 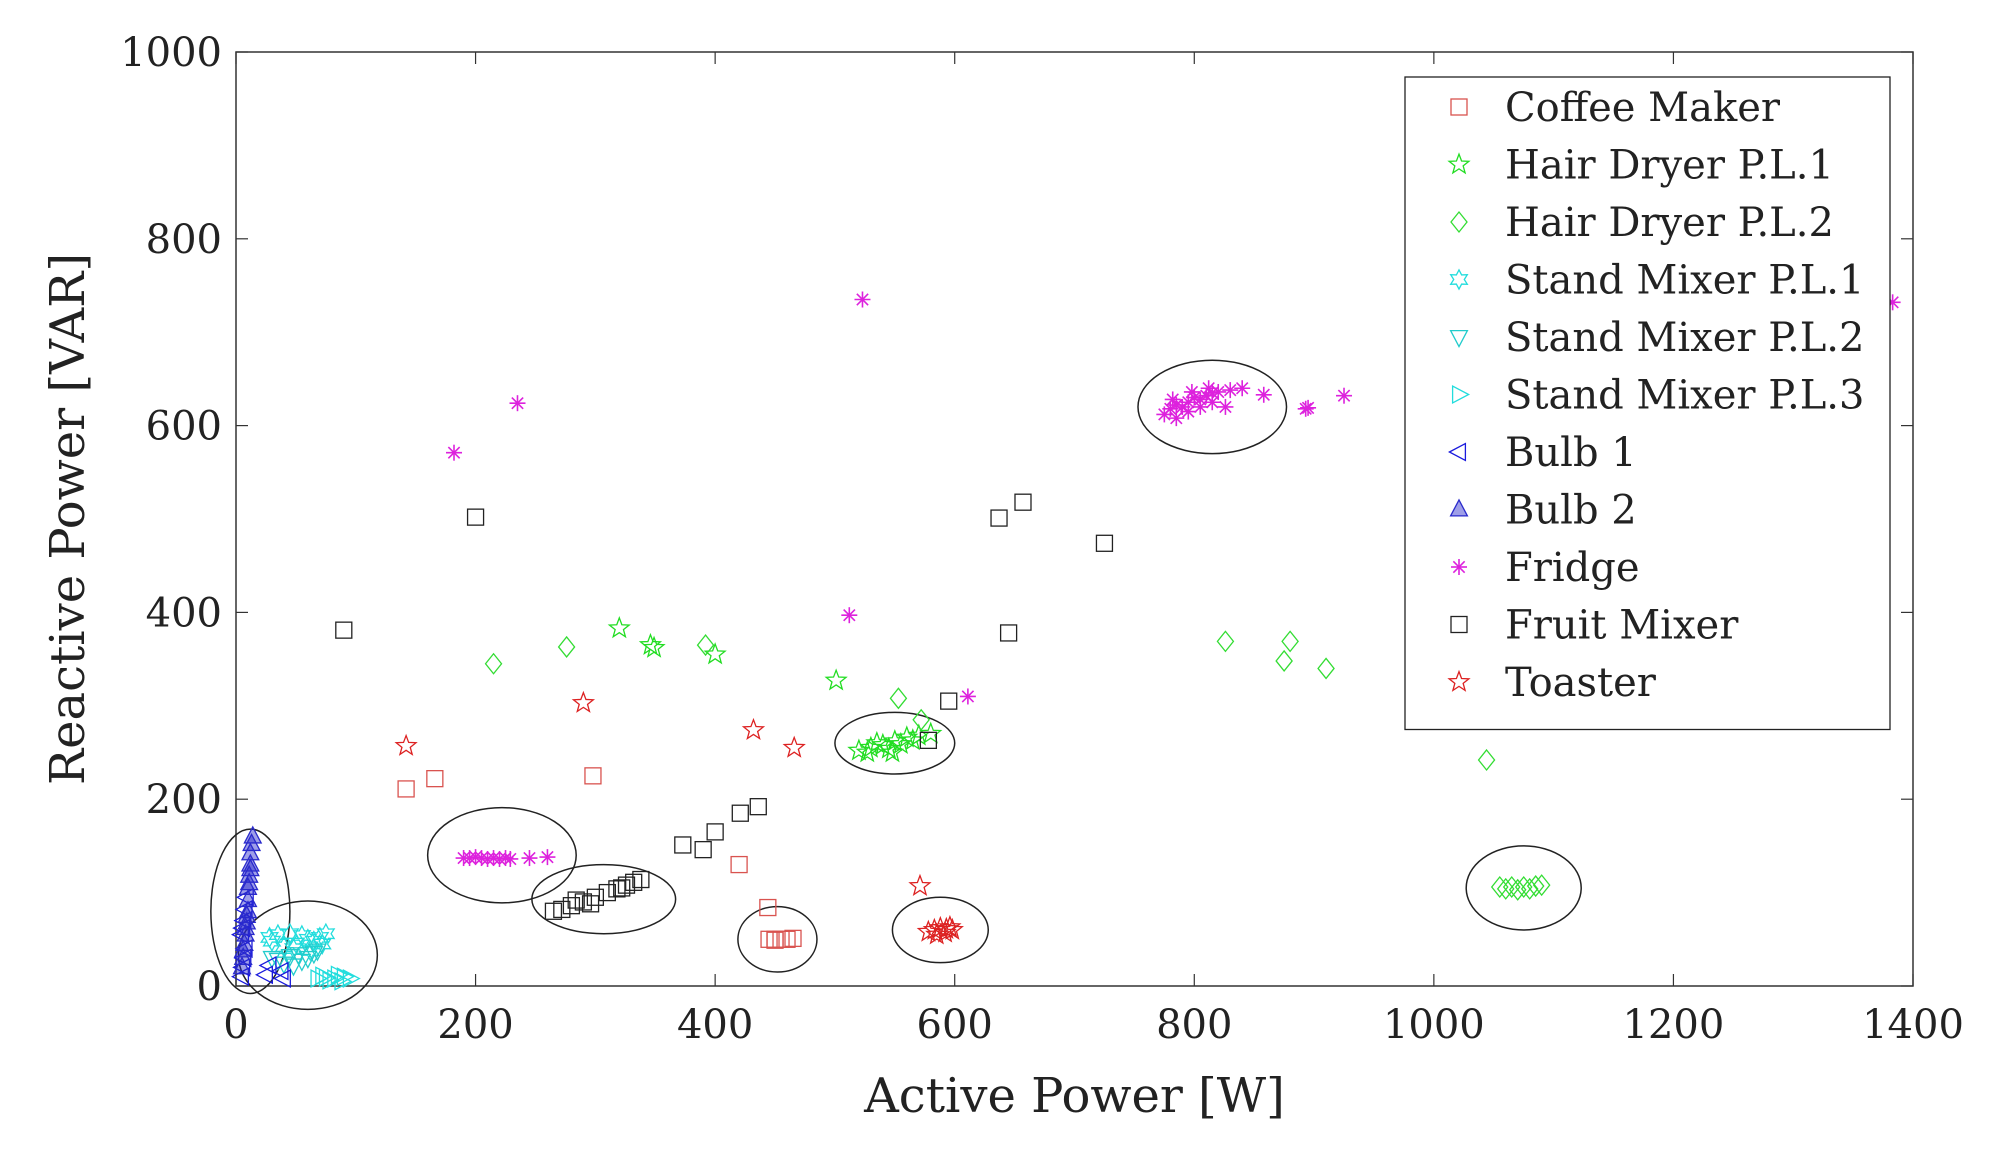 I want to click on x-tick-label: 1000, so click(x=1434, y=1025).